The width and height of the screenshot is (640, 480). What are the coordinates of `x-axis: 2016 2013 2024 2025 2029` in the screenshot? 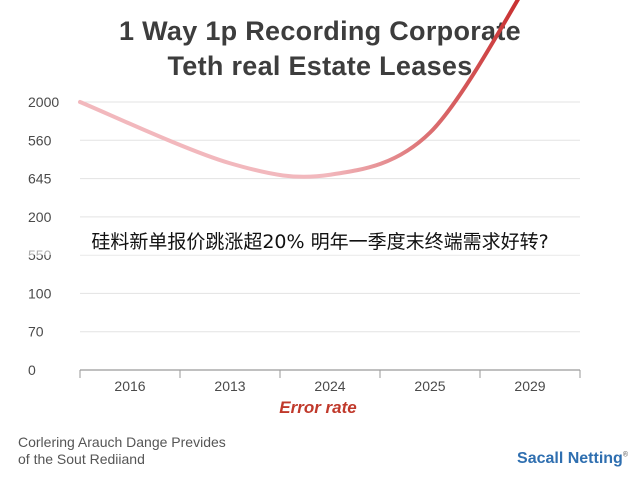 It's located at (330, 381).